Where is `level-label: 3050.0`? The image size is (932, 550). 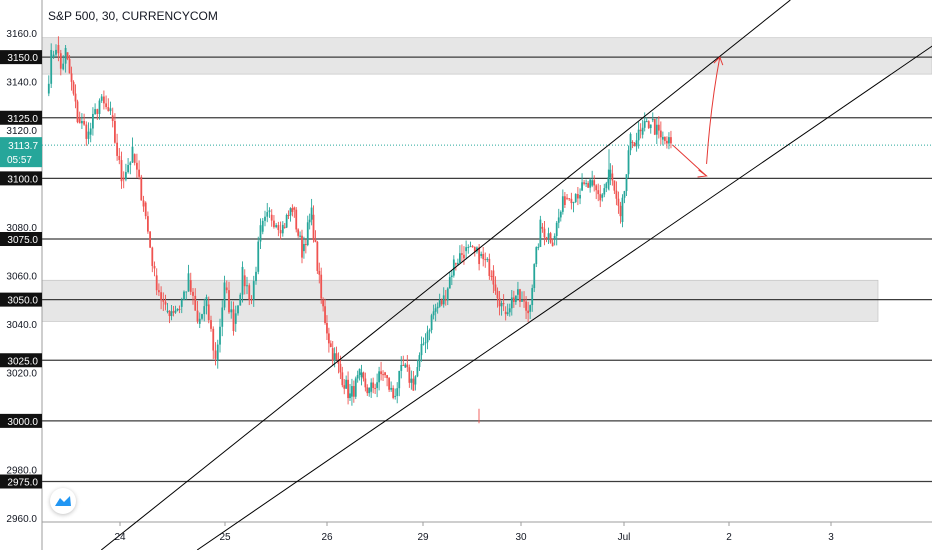
level-label: 3050.0 is located at coordinates (22, 301).